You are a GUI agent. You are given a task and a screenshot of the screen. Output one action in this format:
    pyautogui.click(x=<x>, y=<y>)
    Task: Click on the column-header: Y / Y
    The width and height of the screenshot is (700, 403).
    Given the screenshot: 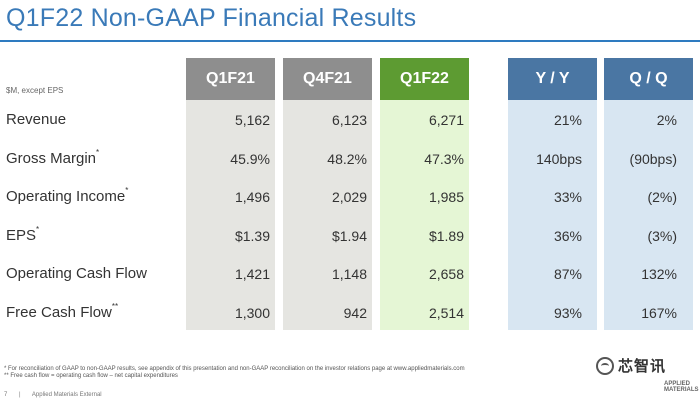 What is the action you would take?
    pyautogui.click(x=552, y=79)
    